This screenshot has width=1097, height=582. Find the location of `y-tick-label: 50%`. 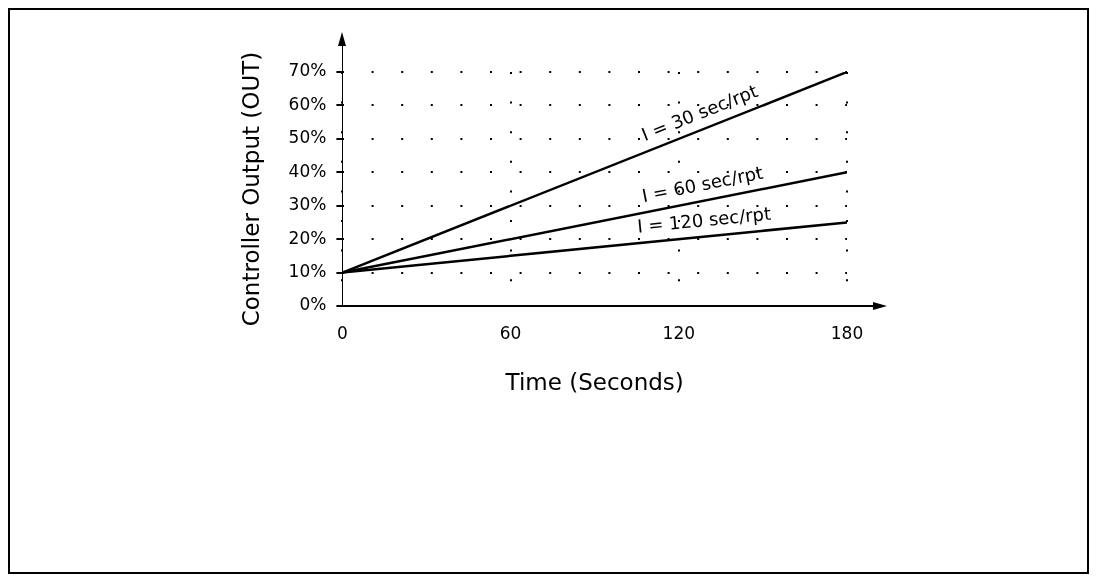

y-tick-label: 50% is located at coordinates (307, 137).